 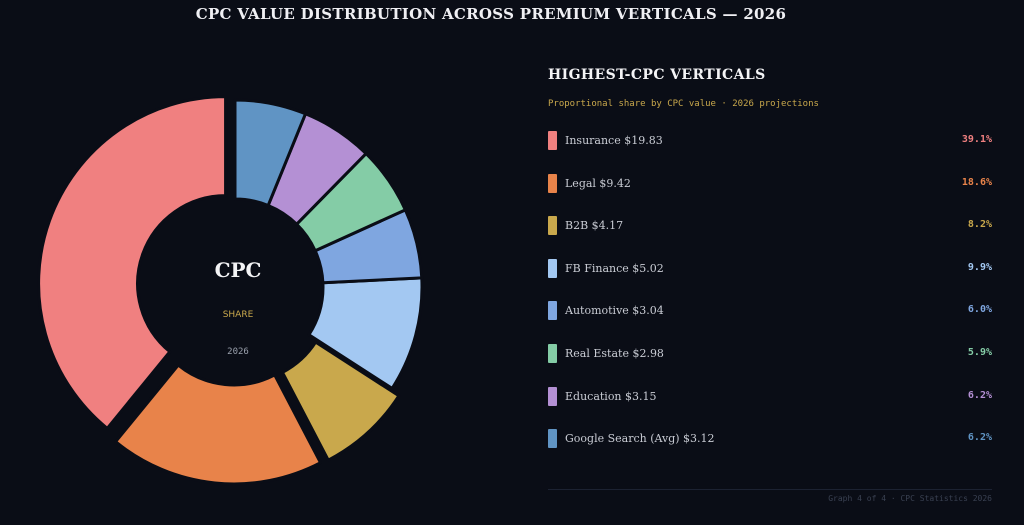 I want to click on legend-item-insurance: Insurance $19.83 39.1%, so click(x=770, y=152).